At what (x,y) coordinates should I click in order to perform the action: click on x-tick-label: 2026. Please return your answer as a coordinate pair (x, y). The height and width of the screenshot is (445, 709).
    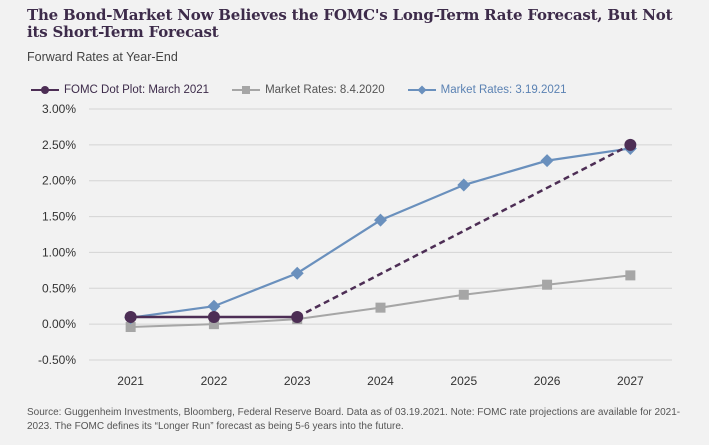
    Looking at the image, I should click on (547, 381).